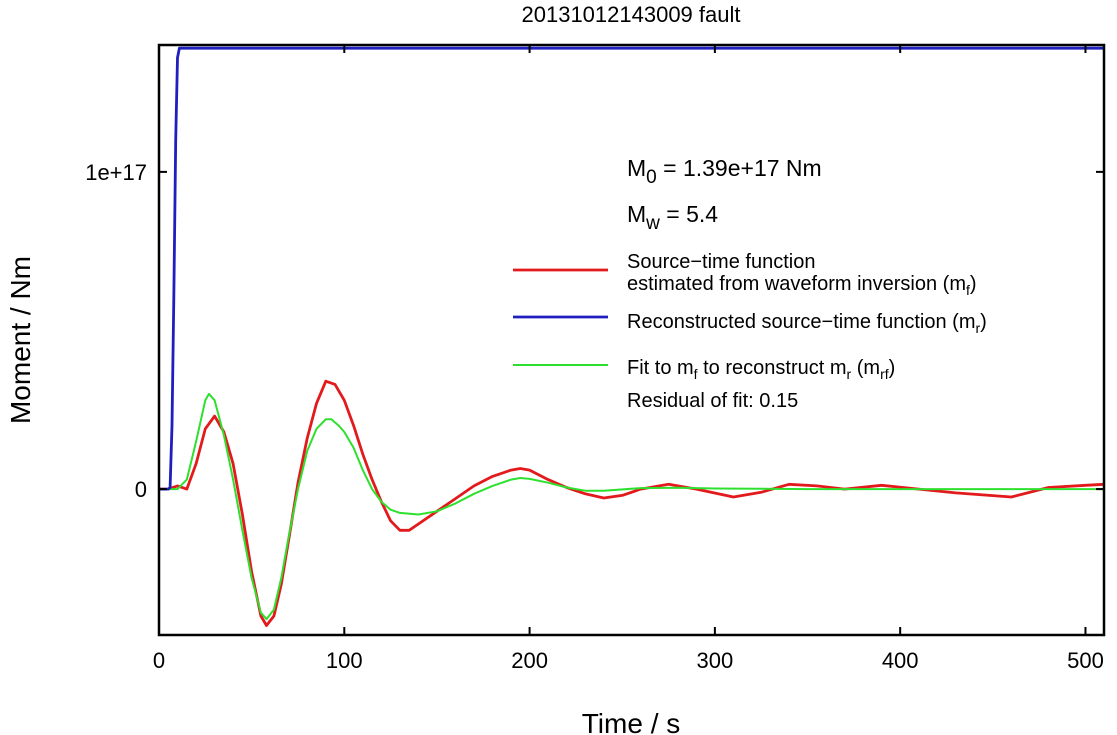 This screenshot has width=1117, height=735. I want to click on m0-subscript: 0, so click(651, 177).